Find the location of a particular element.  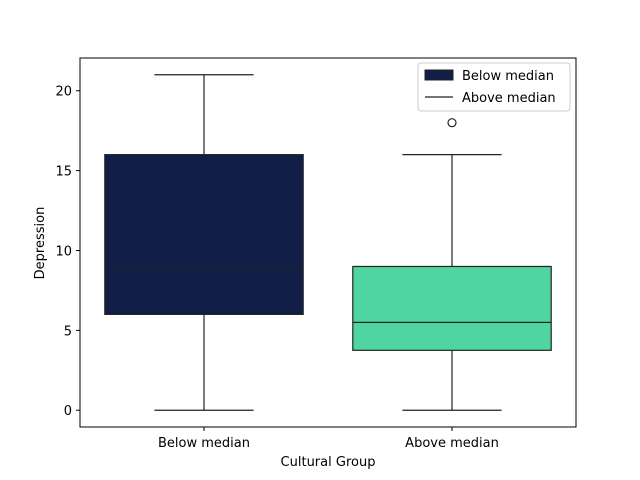

x-axis-label: Cultural Group is located at coordinates (328, 462).